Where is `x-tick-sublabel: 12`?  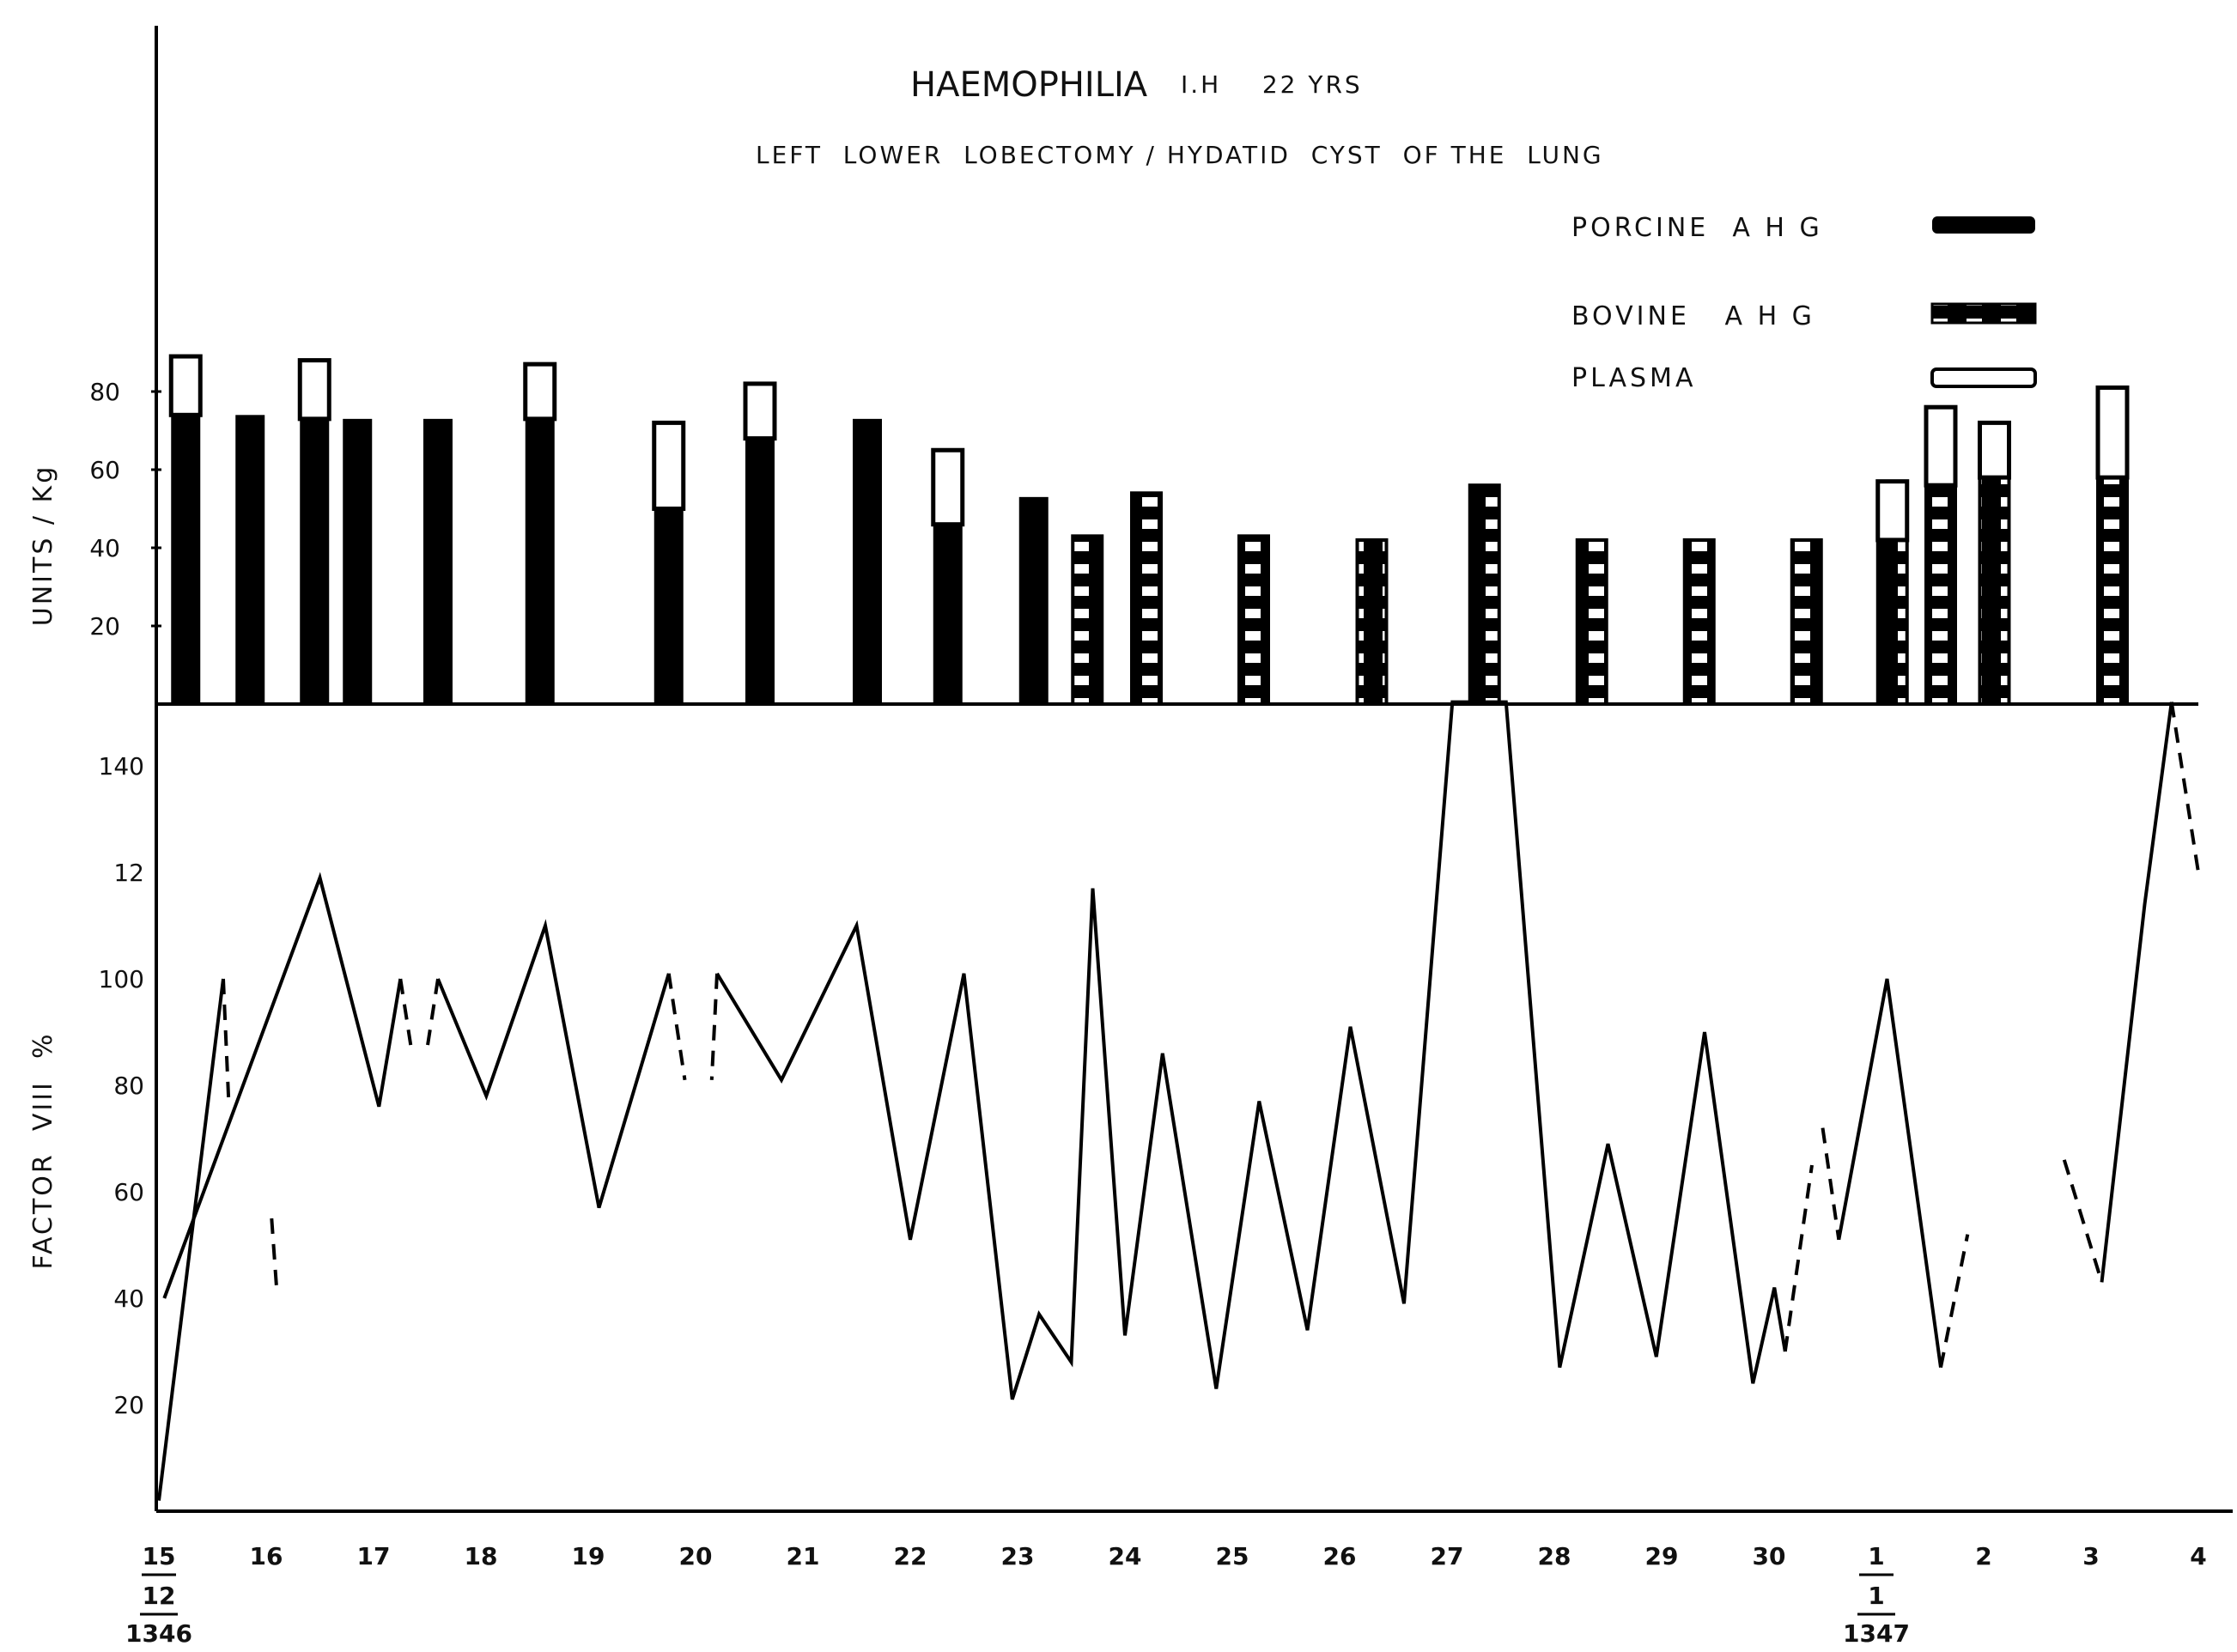 x-tick-sublabel: 12 is located at coordinates (159, 1596).